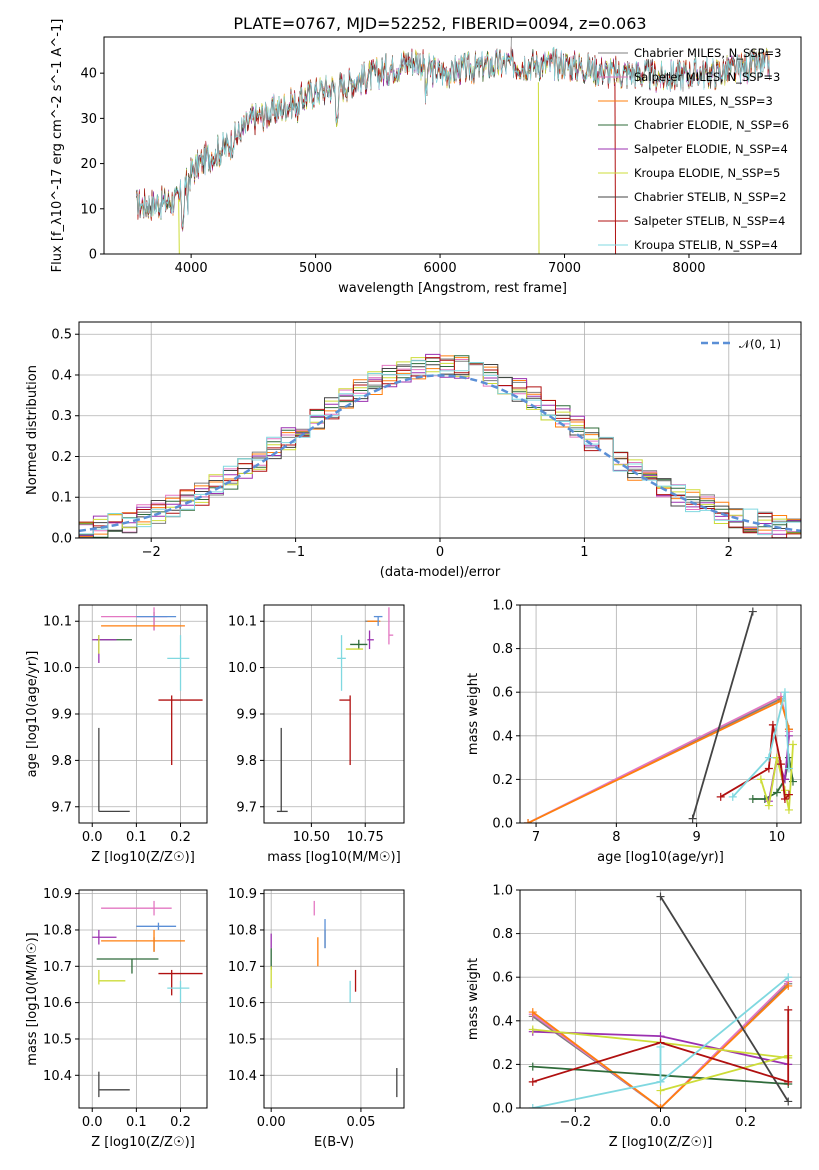  I want to click on legend-label: Kroupa ELODIE, N_SSP=5, so click(707, 173).